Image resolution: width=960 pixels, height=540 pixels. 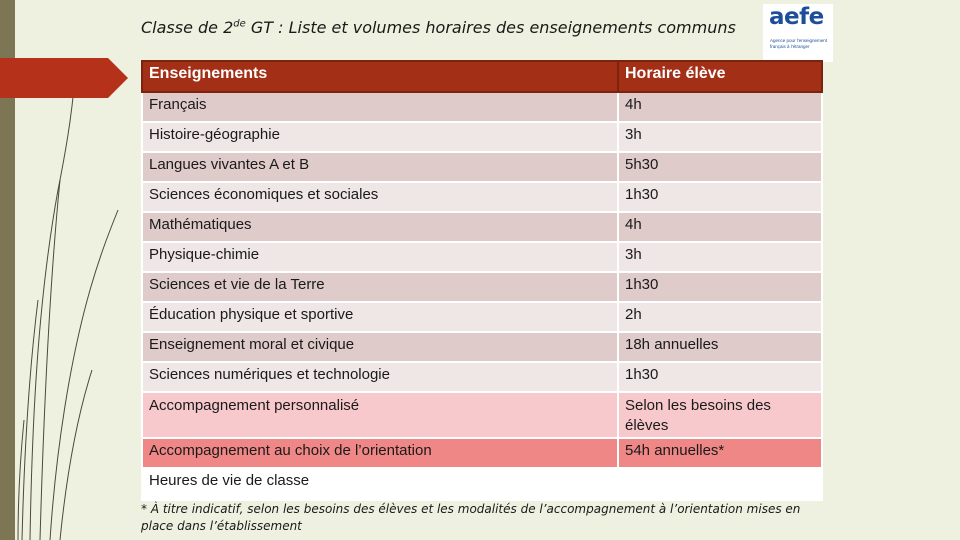 What do you see at coordinates (380, 76) in the screenshot?
I see `header-subjects: Enseignements` at bounding box center [380, 76].